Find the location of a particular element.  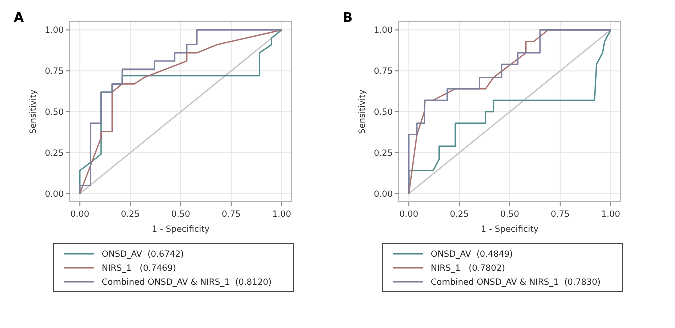

legend-label: Combined ONSD_AV & NIRS_1 (0.7830) is located at coordinates (516, 283).